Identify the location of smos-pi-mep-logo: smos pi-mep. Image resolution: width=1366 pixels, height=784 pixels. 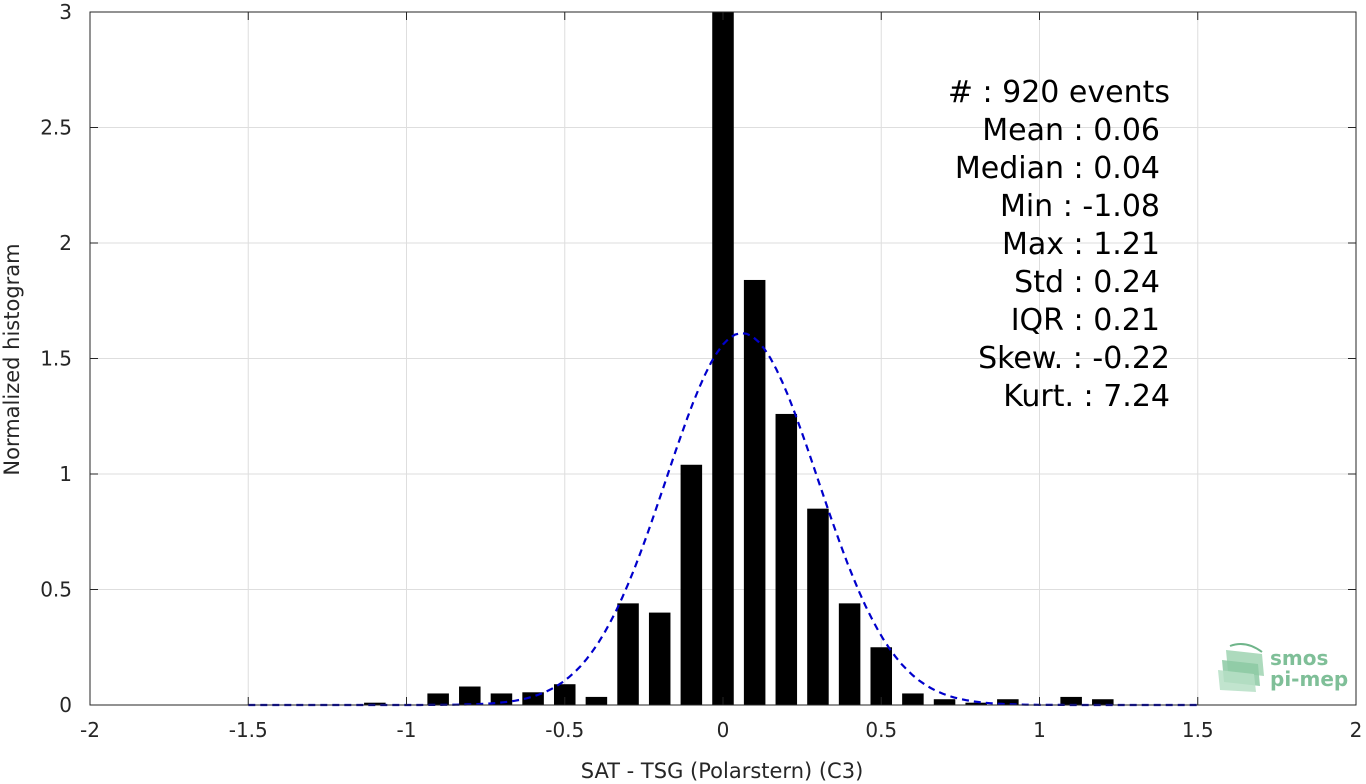
(1283, 667).